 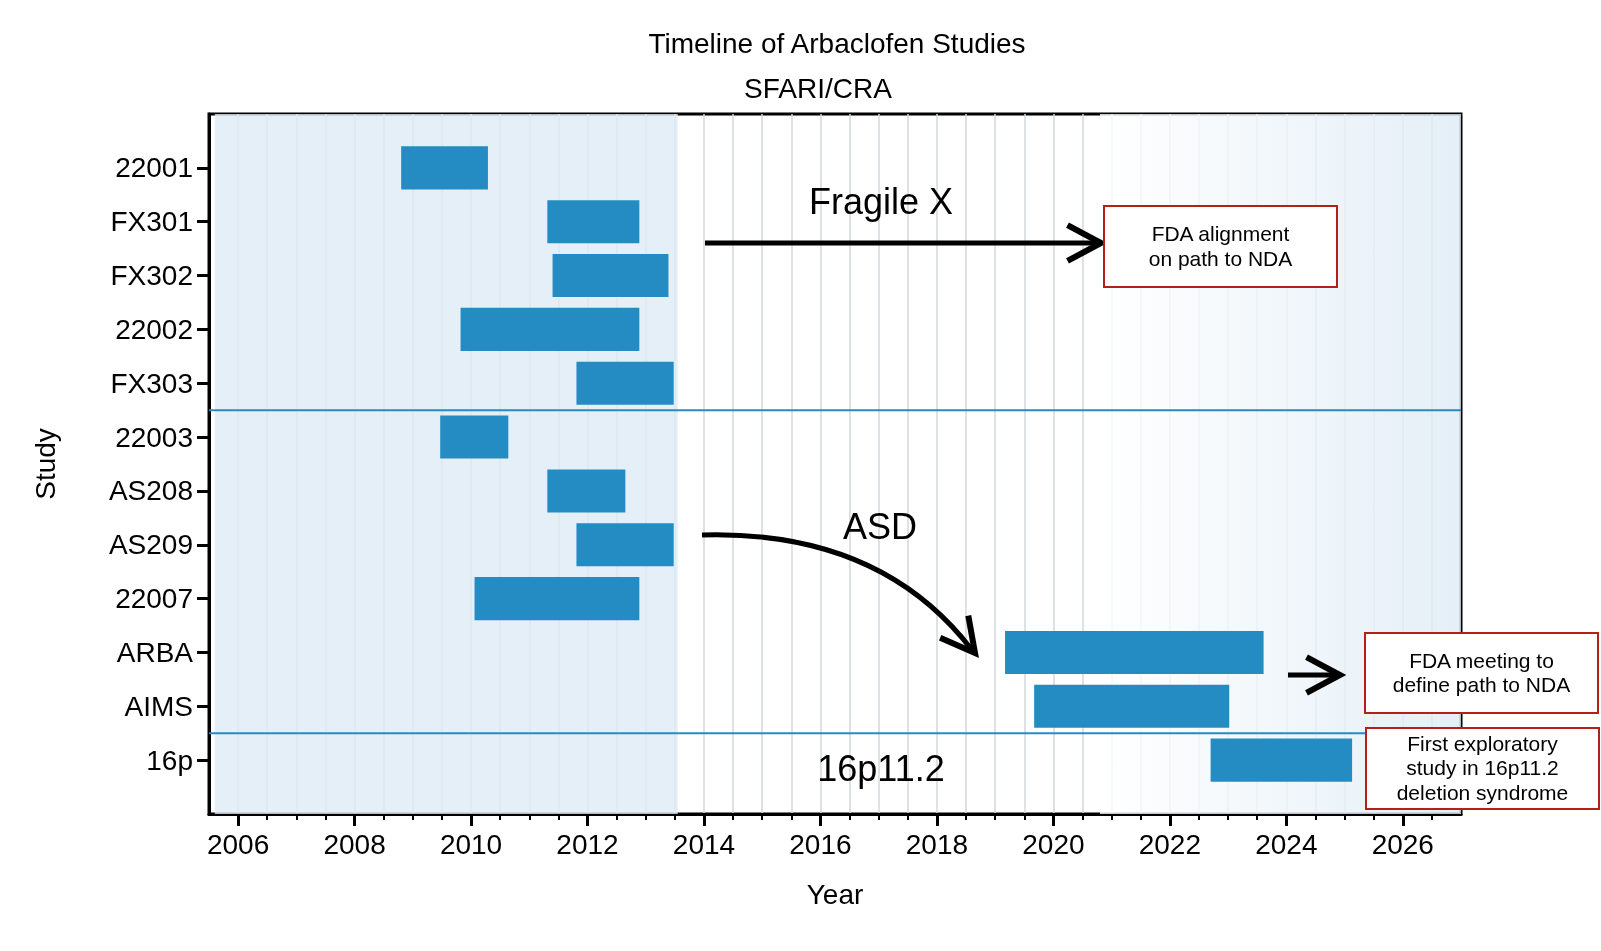 What do you see at coordinates (158, 706) in the screenshot?
I see `y-tick-label: AIMS` at bounding box center [158, 706].